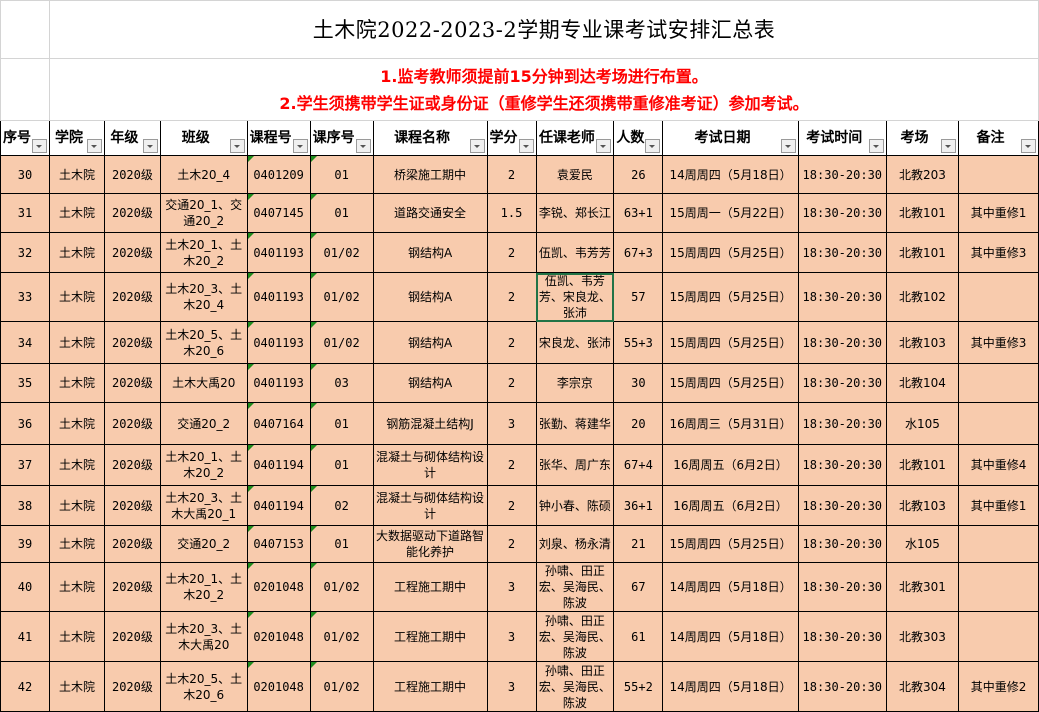 Image resolution: width=1039 pixels, height=712 pixels. What do you see at coordinates (25, 686) in the screenshot?
I see `cell-seq: 42` at bounding box center [25, 686].